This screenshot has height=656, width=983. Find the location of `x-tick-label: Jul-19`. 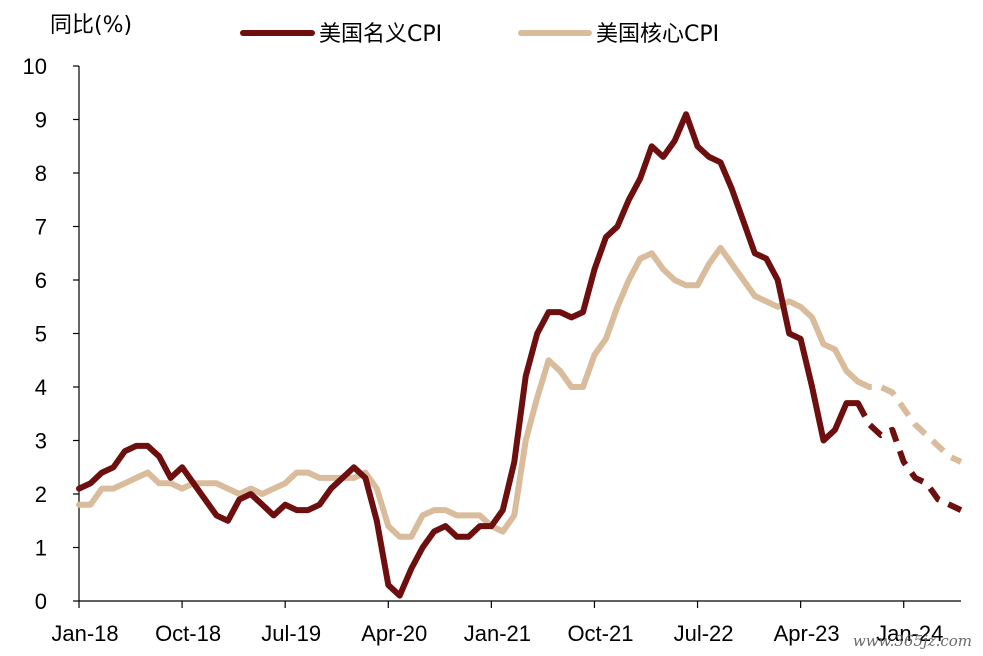

x-tick-label: Jul-19 is located at coordinates (291, 633).